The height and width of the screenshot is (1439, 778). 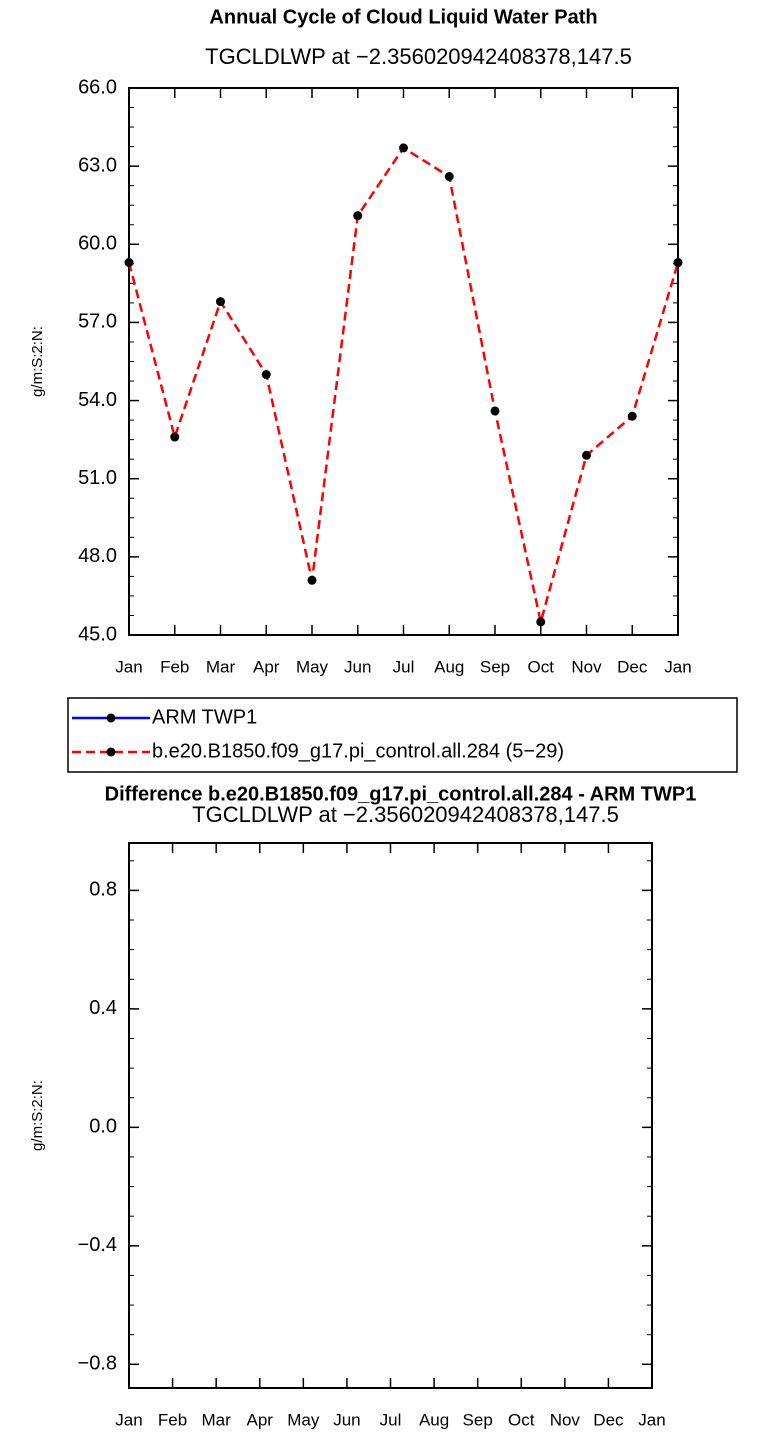 What do you see at coordinates (97, 400) in the screenshot?
I see `y-tick-label: 54.0` at bounding box center [97, 400].